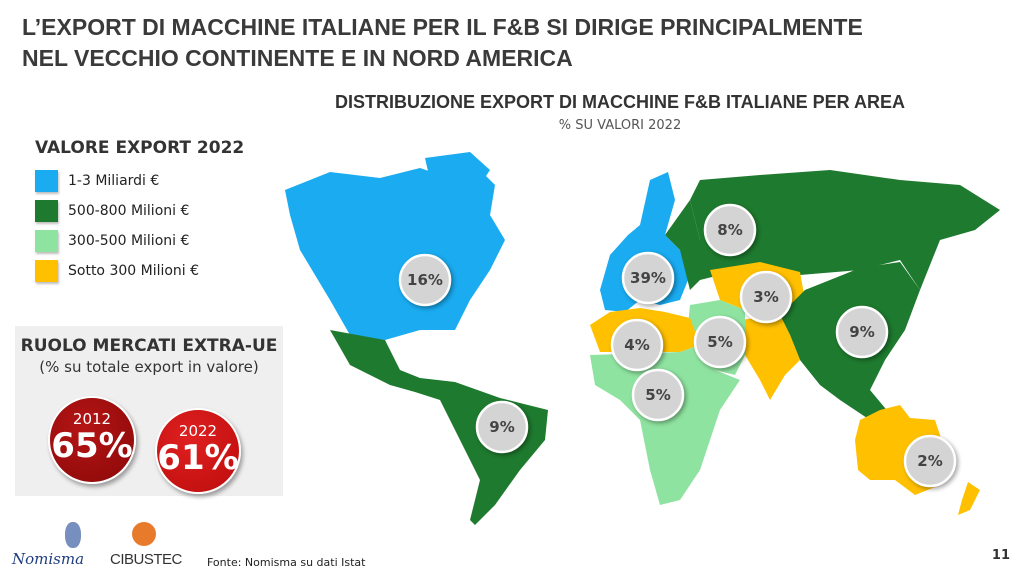 Image resolution: width=1024 pixels, height=576 pixels. I want to click on extra-ue-subtitle: (% su totale export in valore), so click(149, 367).